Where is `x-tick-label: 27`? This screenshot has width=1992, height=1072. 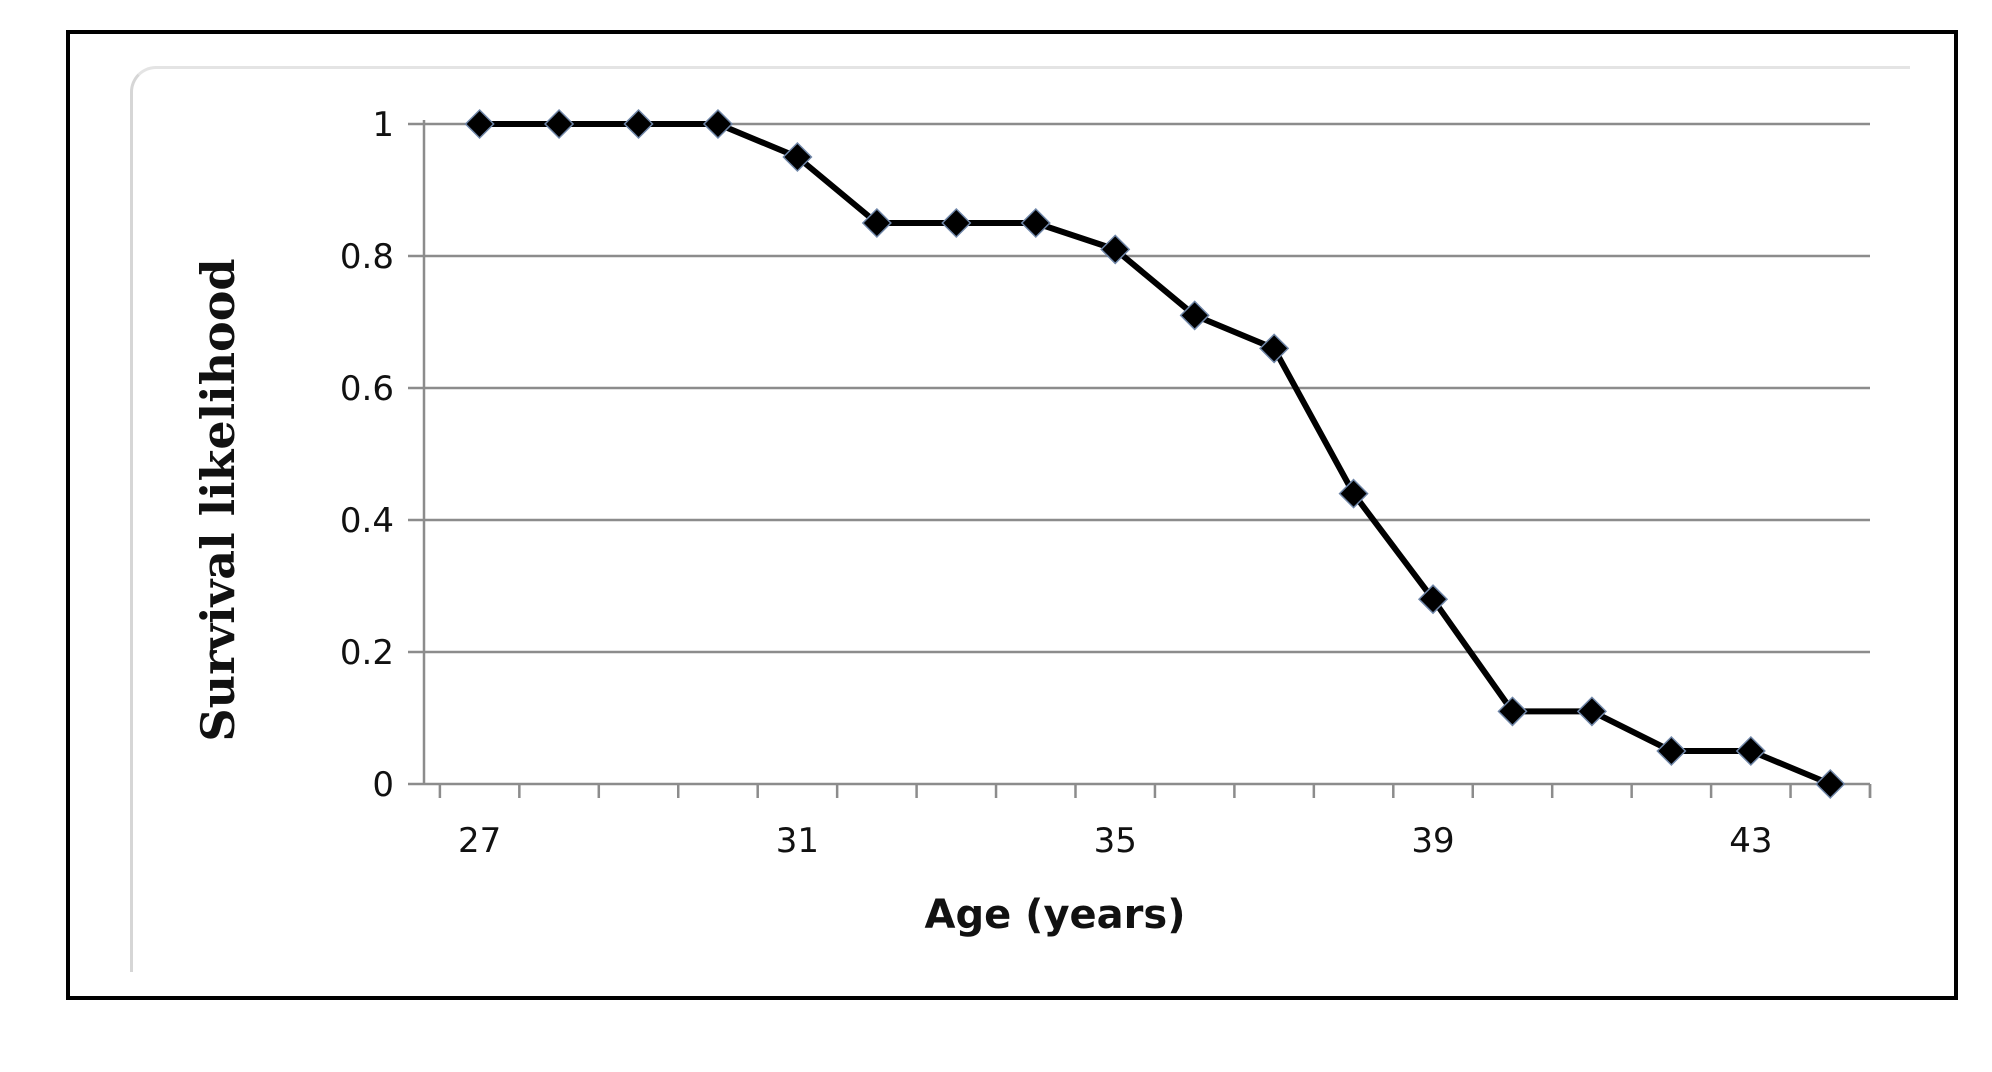 x-tick-label: 27 is located at coordinates (479, 841).